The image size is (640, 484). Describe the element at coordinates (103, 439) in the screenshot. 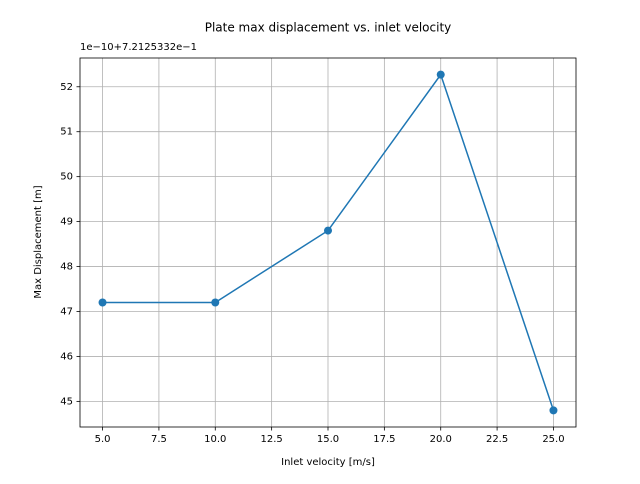

I see `x-tick-label: 5.0` at that location.